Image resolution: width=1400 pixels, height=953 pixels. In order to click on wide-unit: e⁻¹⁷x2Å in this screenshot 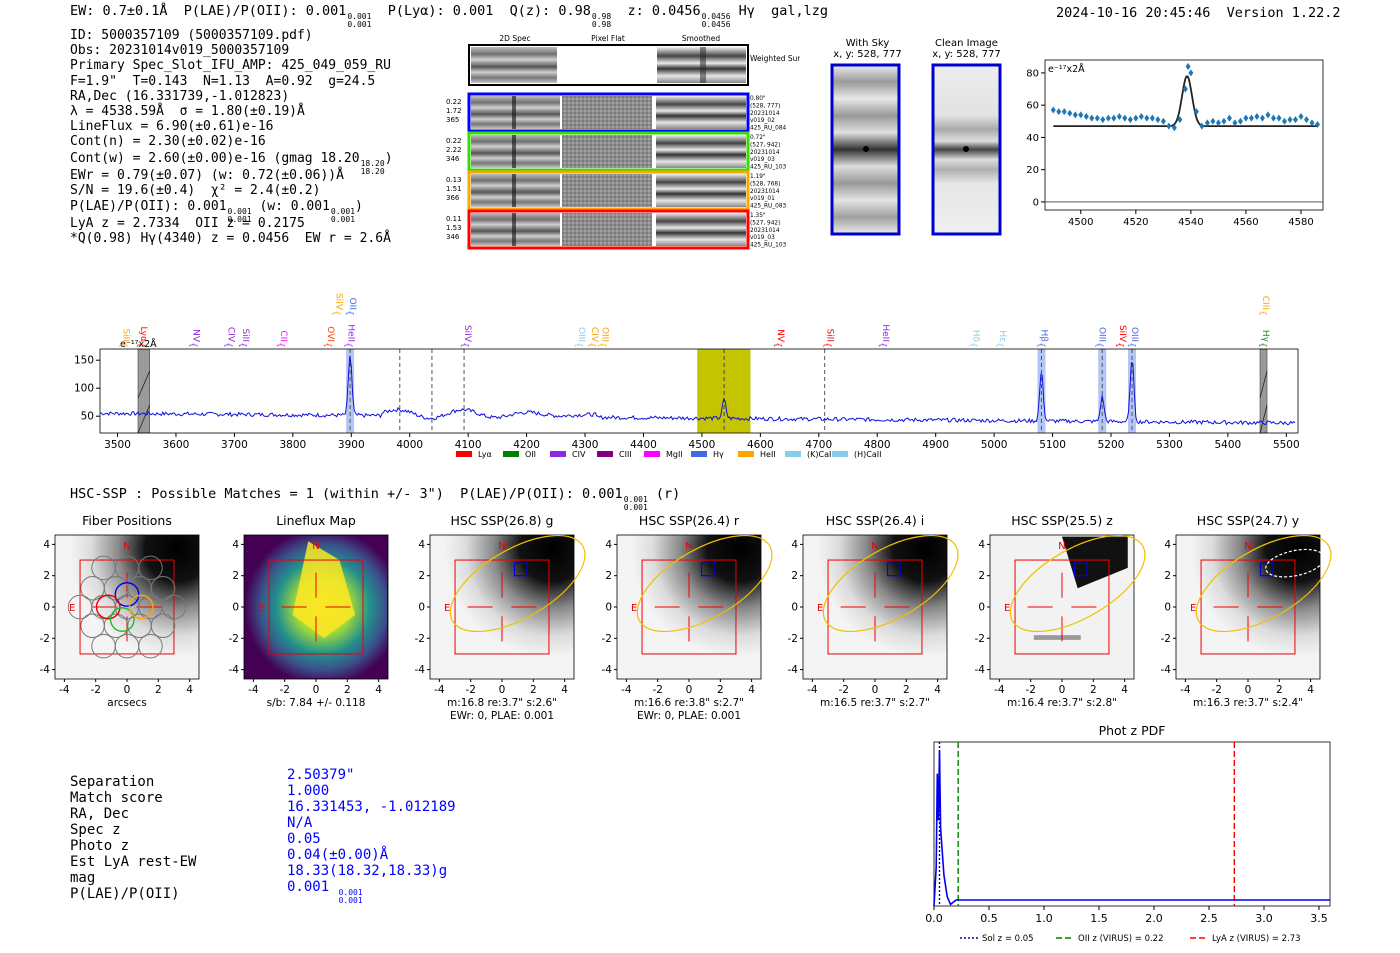, I will do `click(138, 344)`.